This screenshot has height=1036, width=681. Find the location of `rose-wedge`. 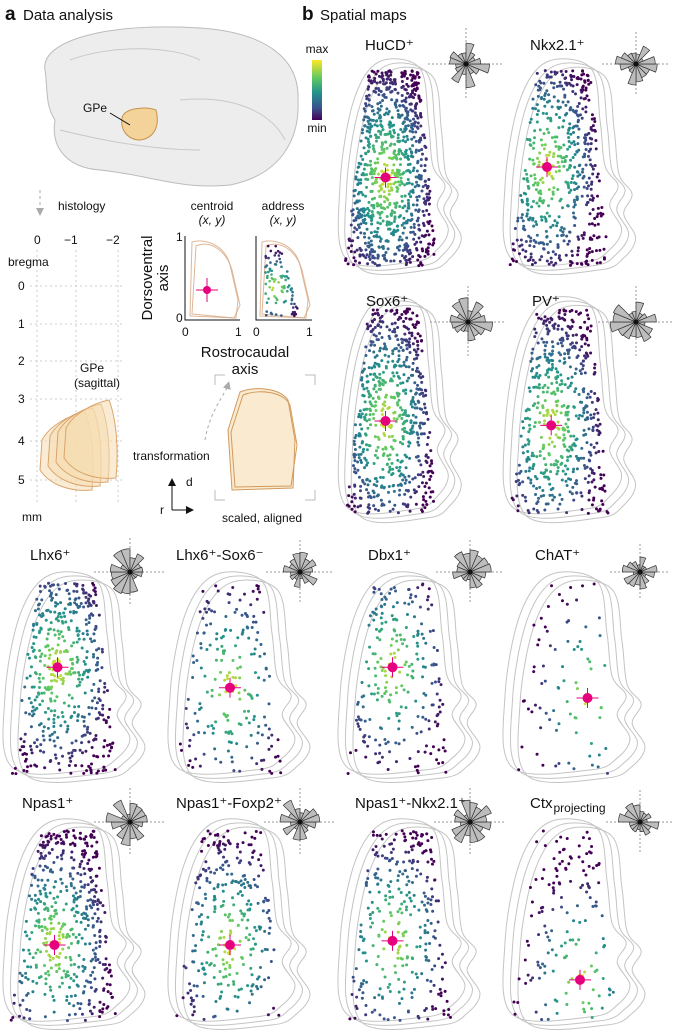

rose-wedge is located at coordinates (632, 58).